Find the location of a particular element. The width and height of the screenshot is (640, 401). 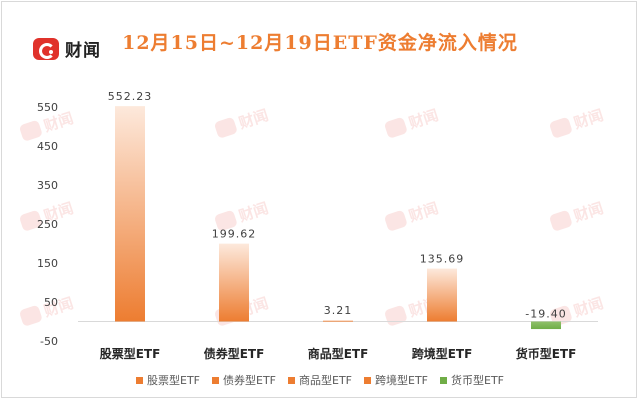

legend-item: 跨境型ETF is located at coordinates (396, 380).